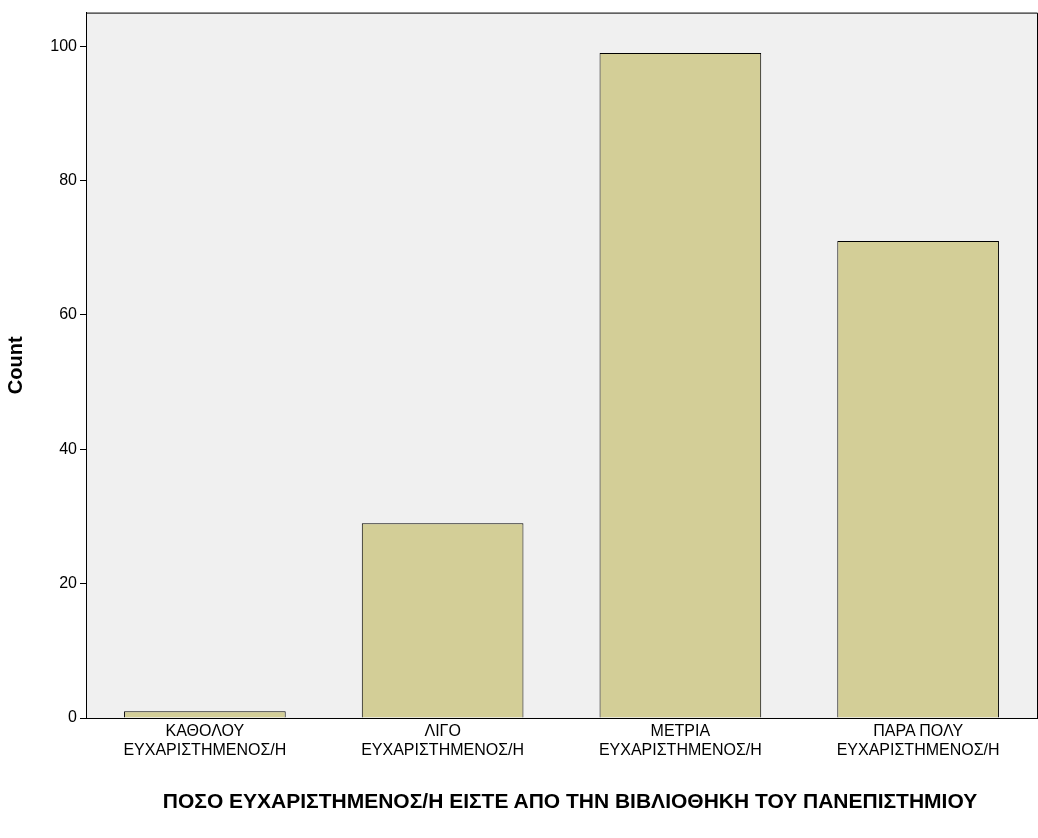 Image resolution: width=1038 pixels, height=838 pixels. What do you see at coordinates (68, 448) in the screenshot?
I see `y-tick-label: 40` at bounding box center [68, 448].